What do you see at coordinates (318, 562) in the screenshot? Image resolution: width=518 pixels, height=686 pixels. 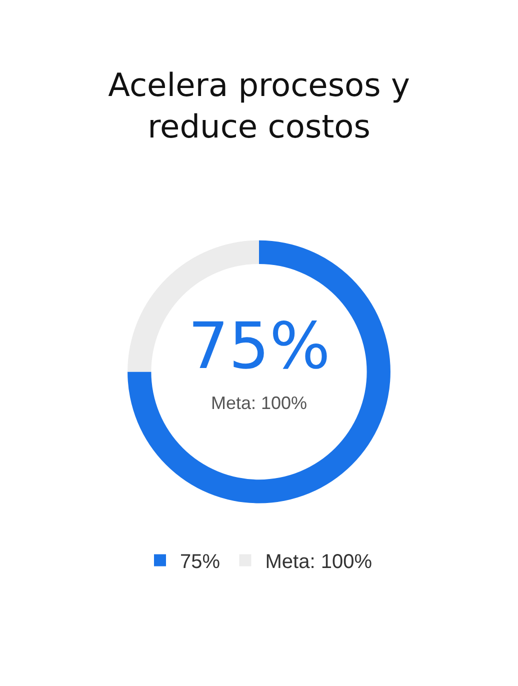 I see `legend-label: Meta: 100%` at bounding box center [318, 562].